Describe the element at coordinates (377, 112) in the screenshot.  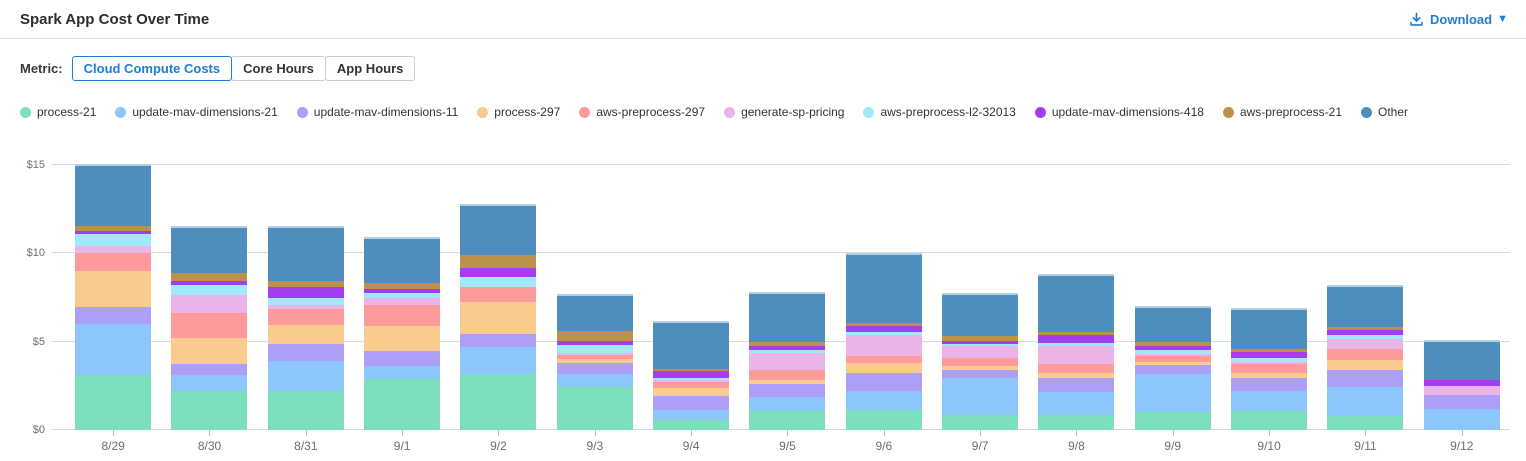
I see `legend-item-update-mav-dimensions-11: update-mav-dimensions-11` at that location.